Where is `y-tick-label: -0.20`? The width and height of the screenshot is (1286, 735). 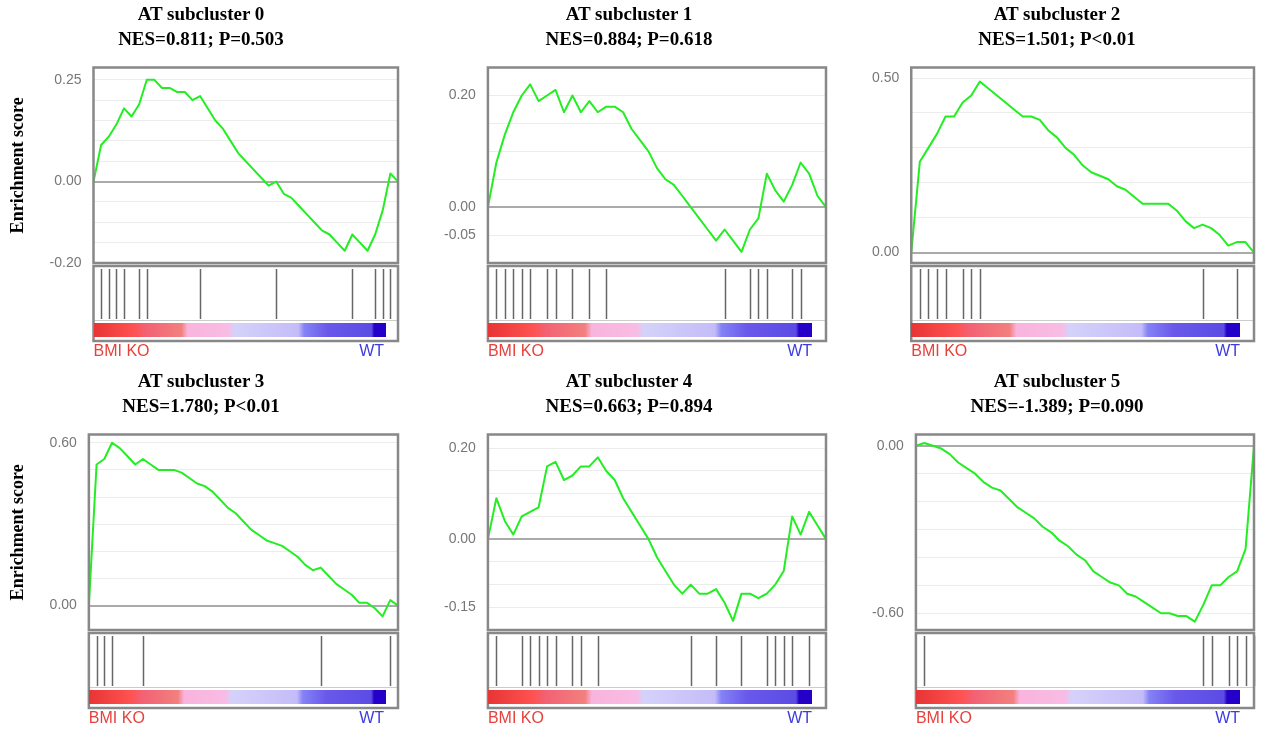 y-tick-label: -0.20 is located at coordinates (65, 261).